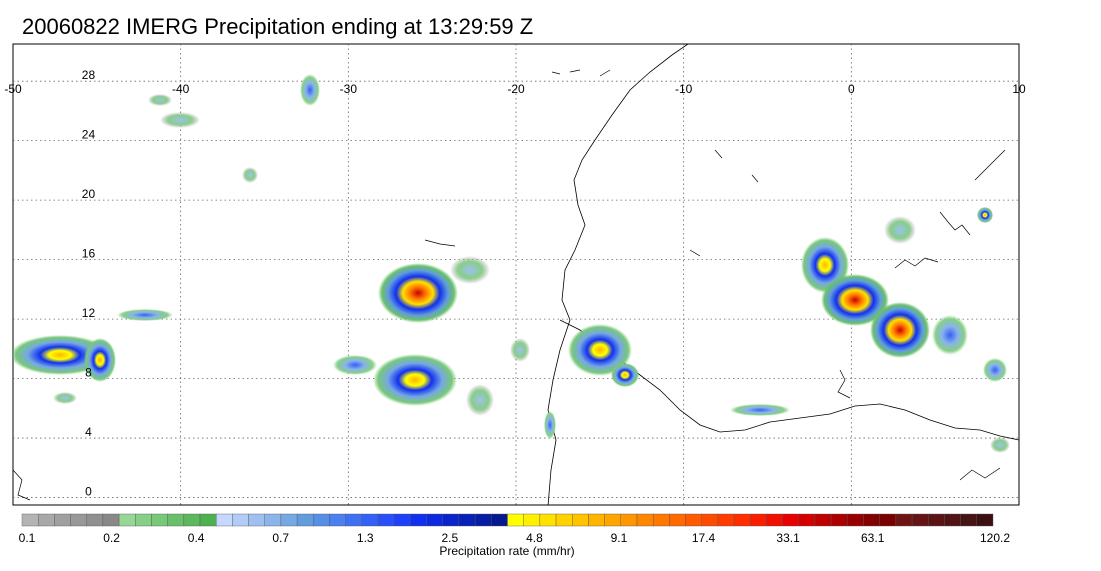 The image size is (1101, 571). I want to click on colorbar, so click(507, 520).